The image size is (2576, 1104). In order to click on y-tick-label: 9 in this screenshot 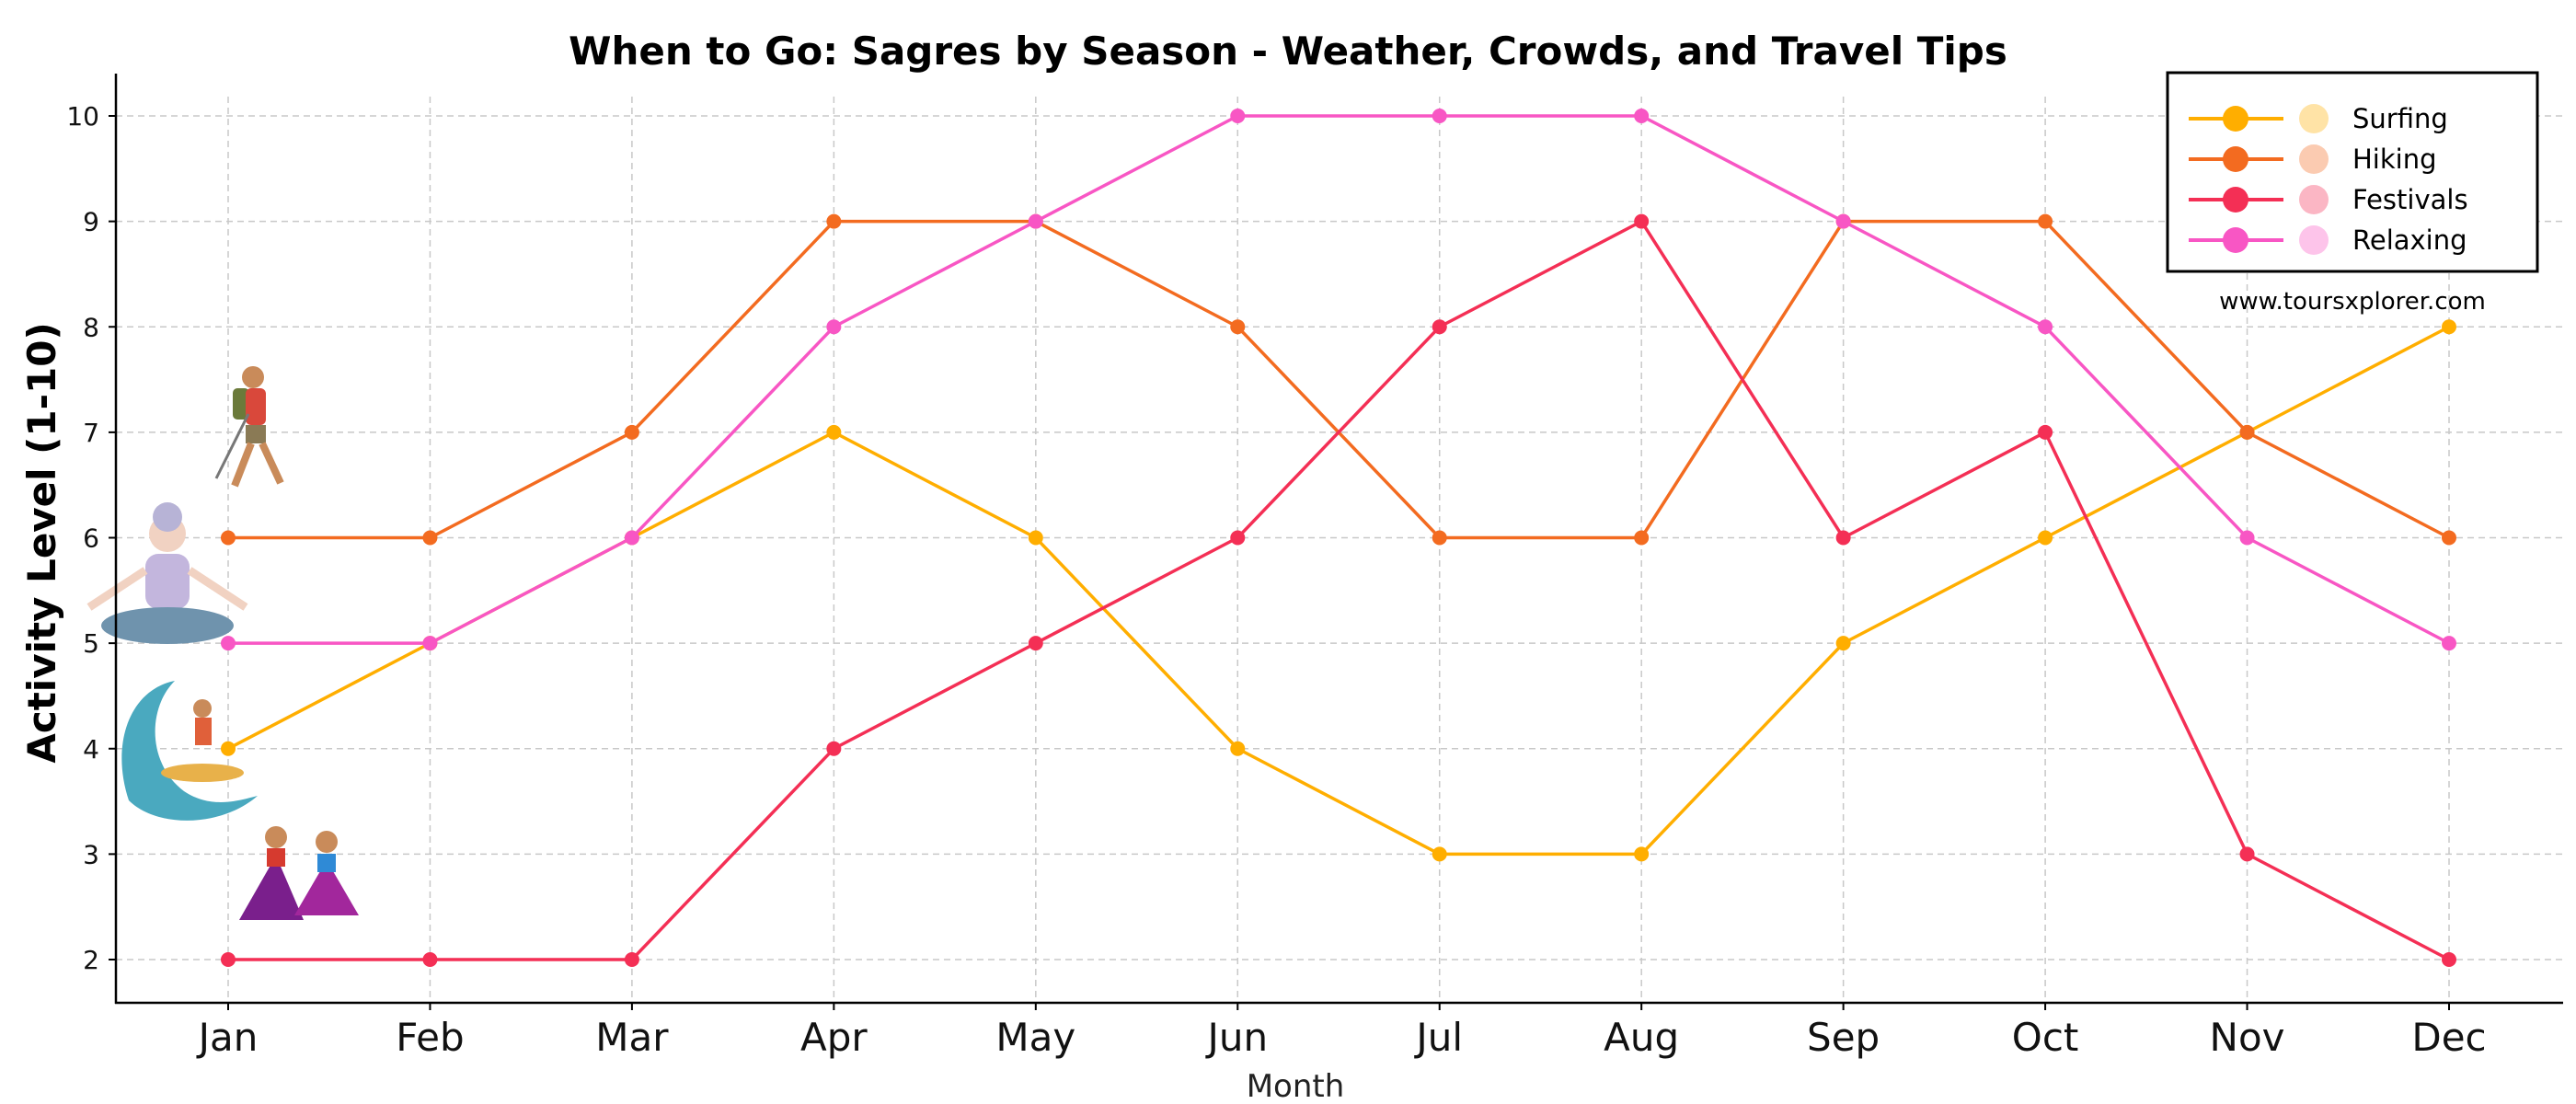, I will do `click(91, 222)`.